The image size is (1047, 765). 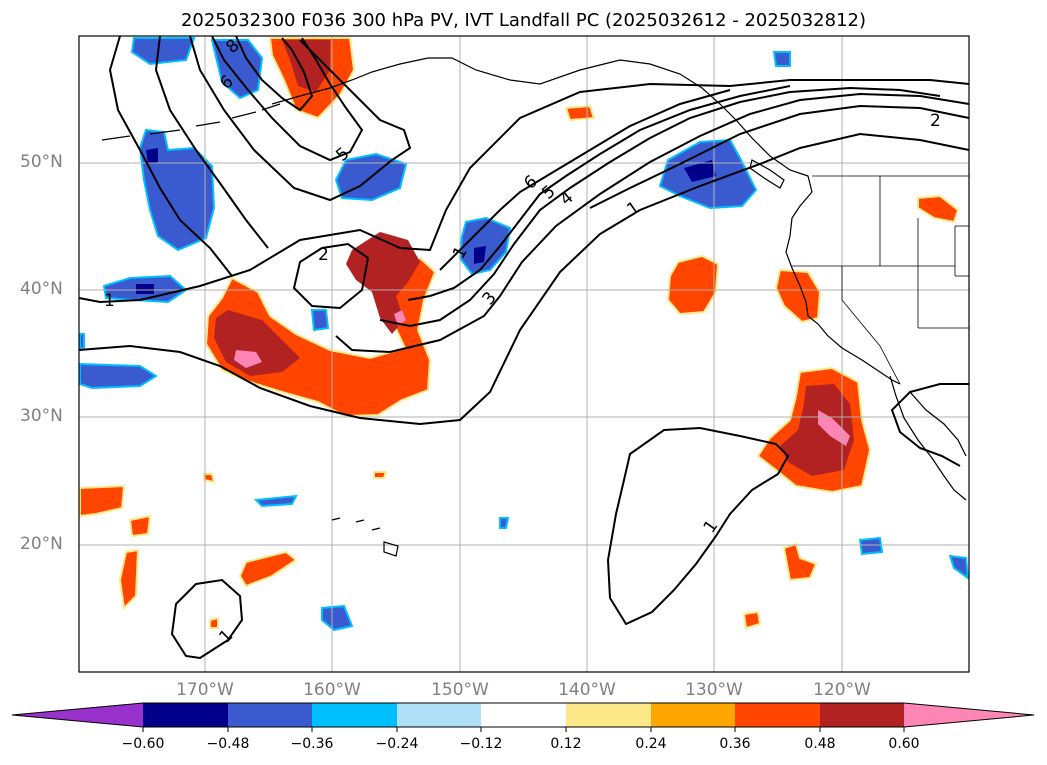 I want to click on anomaly-patch-west-20n, so click(x=102, y=501).